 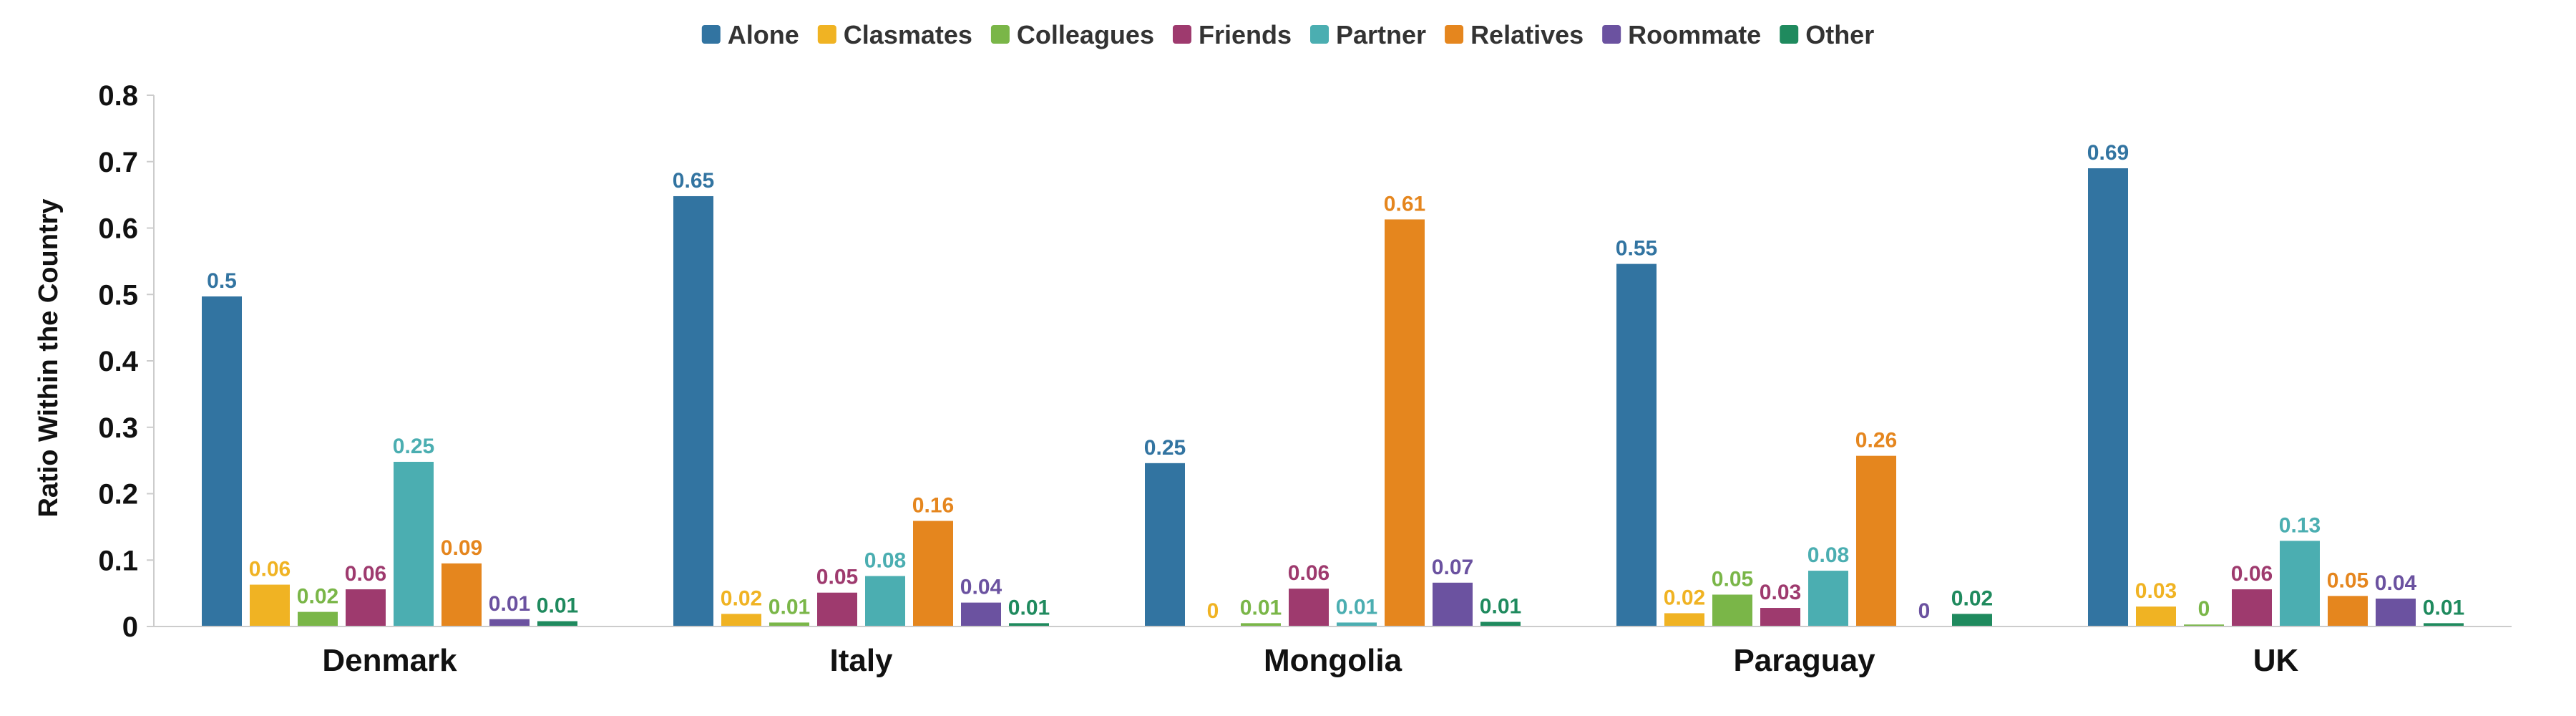 I want to click on bar-alone-paraguay, so click(x=1636, y=444).